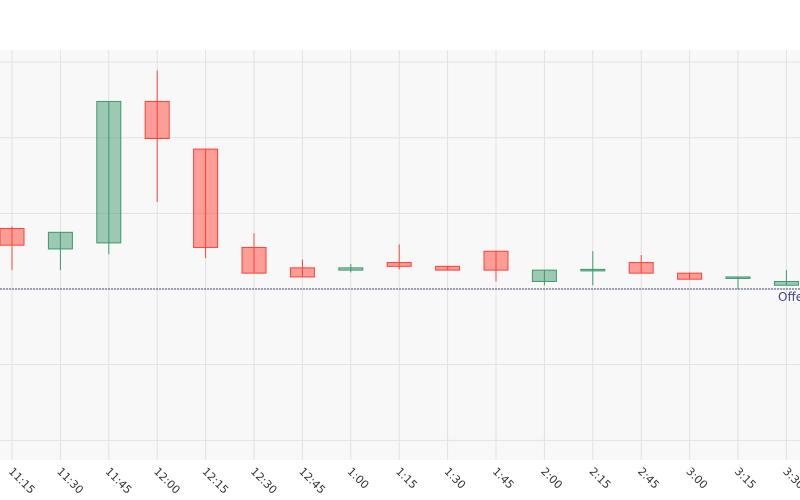 The image size is (800, 500). I want to click on x-tick-label: 12:45, so click(312, 481).